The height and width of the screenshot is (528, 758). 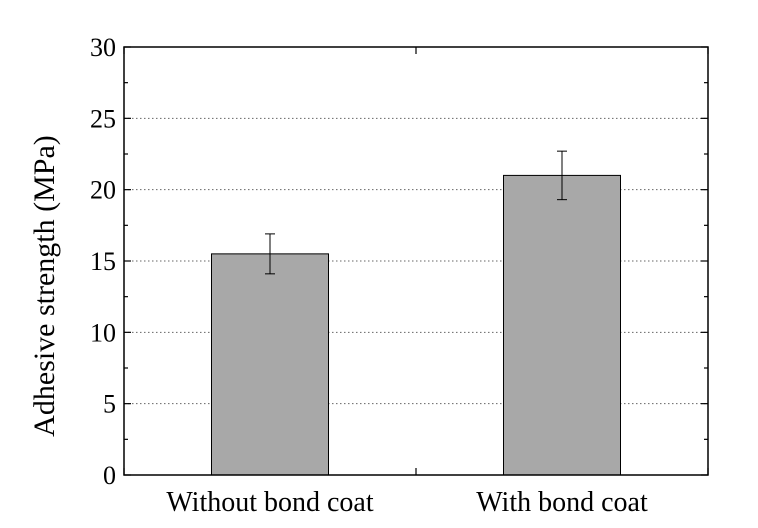 I want to click on y-tick-label-20: 20, so click(x=103, y=190).